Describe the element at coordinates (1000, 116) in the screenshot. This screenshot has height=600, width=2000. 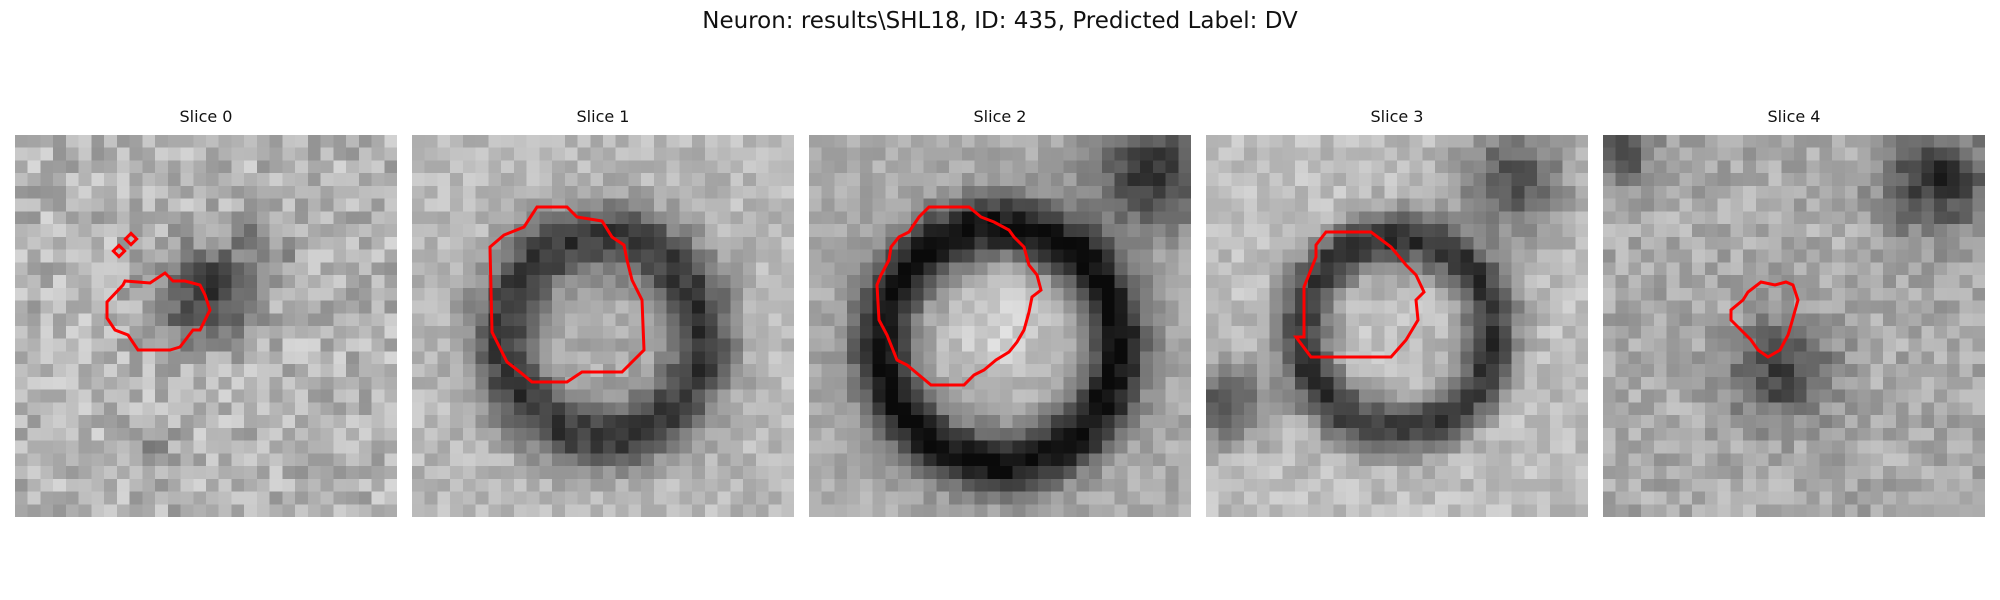
I see `slice-title: Slice 2` at that location.